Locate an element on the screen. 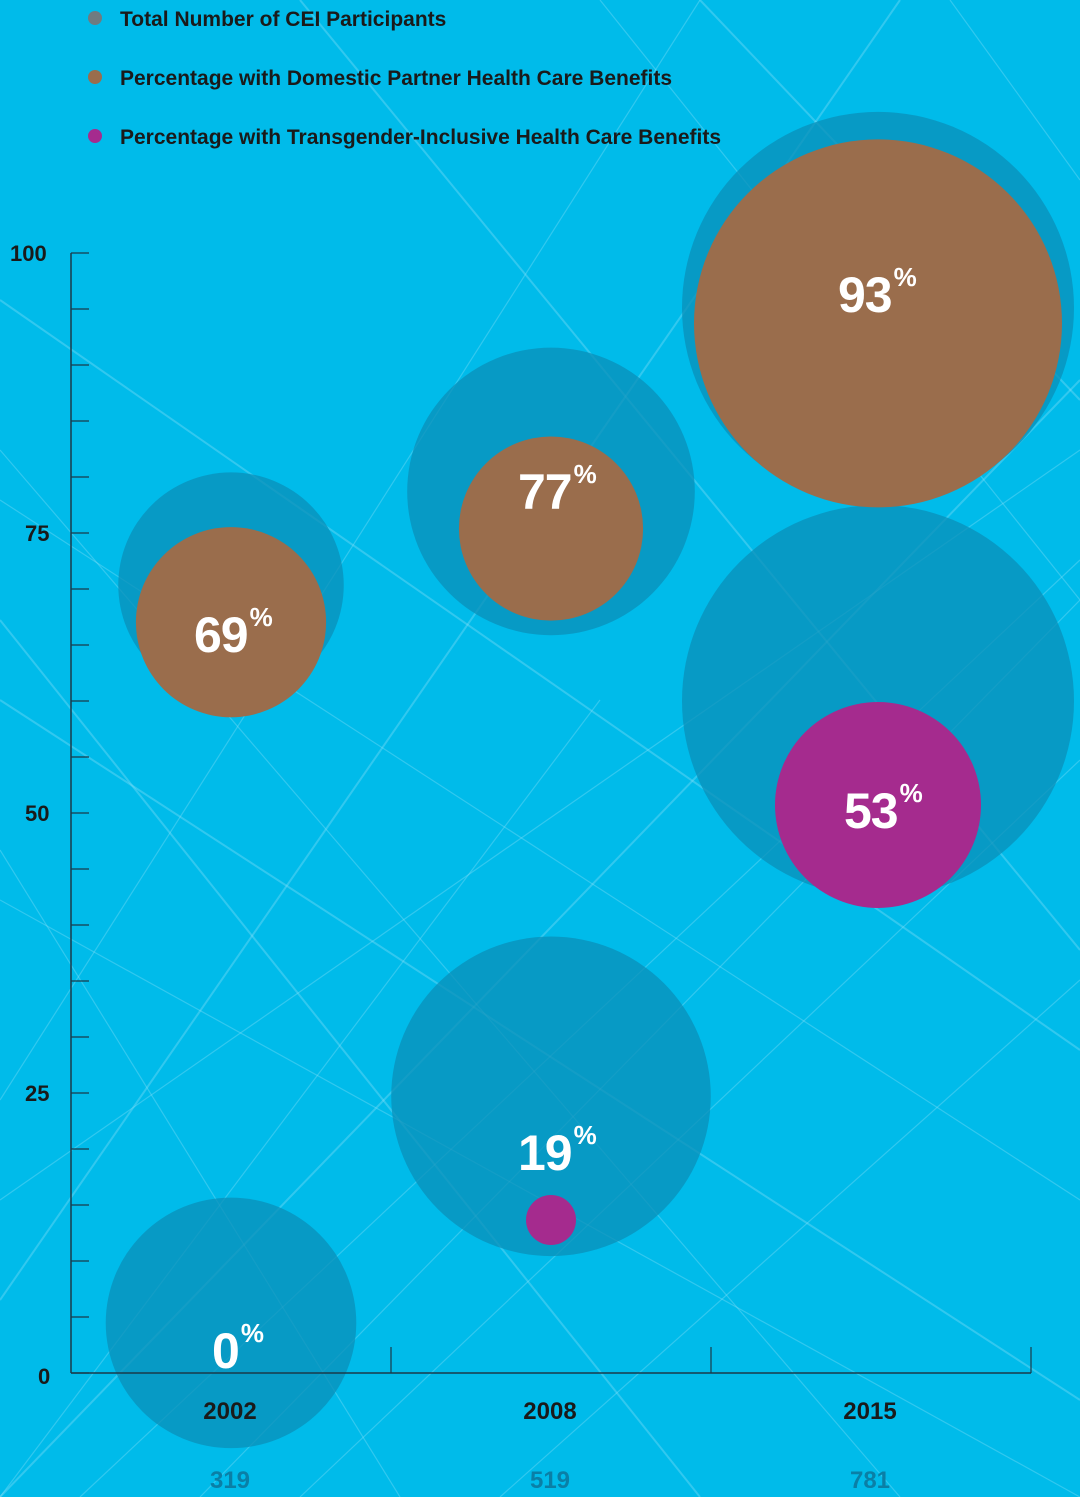 This screenshot has height=1497, width=1080. value-label-dp-2008-percent: % is located at coordinates (585, 474).